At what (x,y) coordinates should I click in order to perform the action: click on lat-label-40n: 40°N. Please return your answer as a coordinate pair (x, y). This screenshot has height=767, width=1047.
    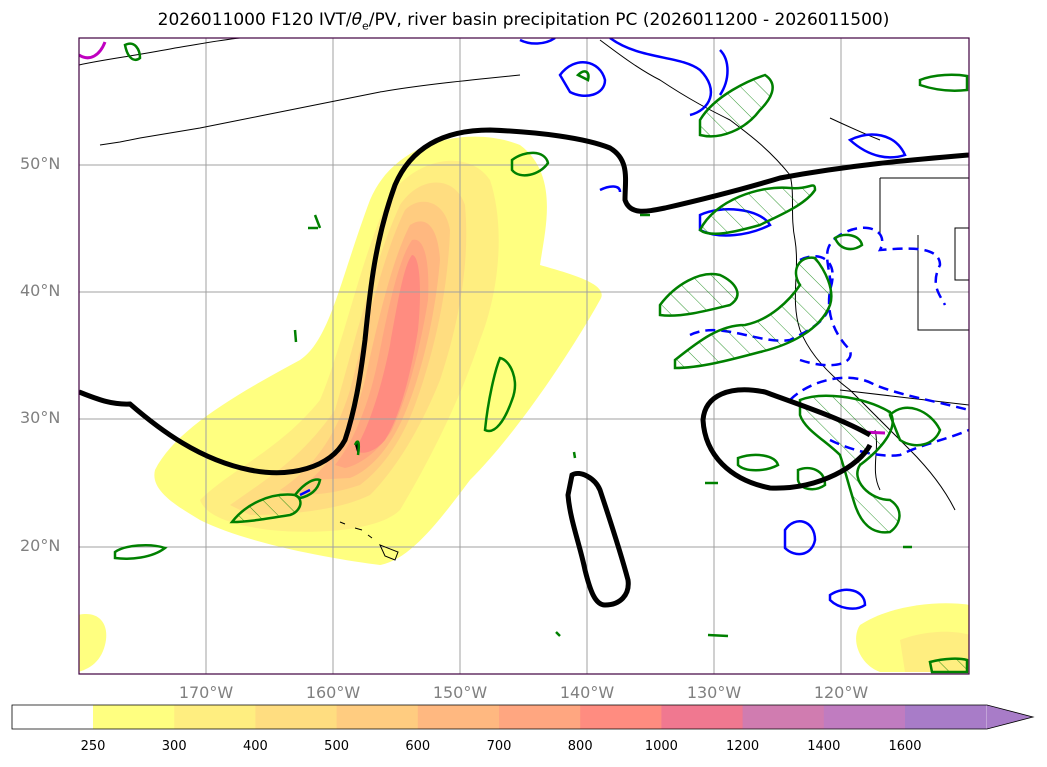
    Looking at the image, I should click on (40, 290).